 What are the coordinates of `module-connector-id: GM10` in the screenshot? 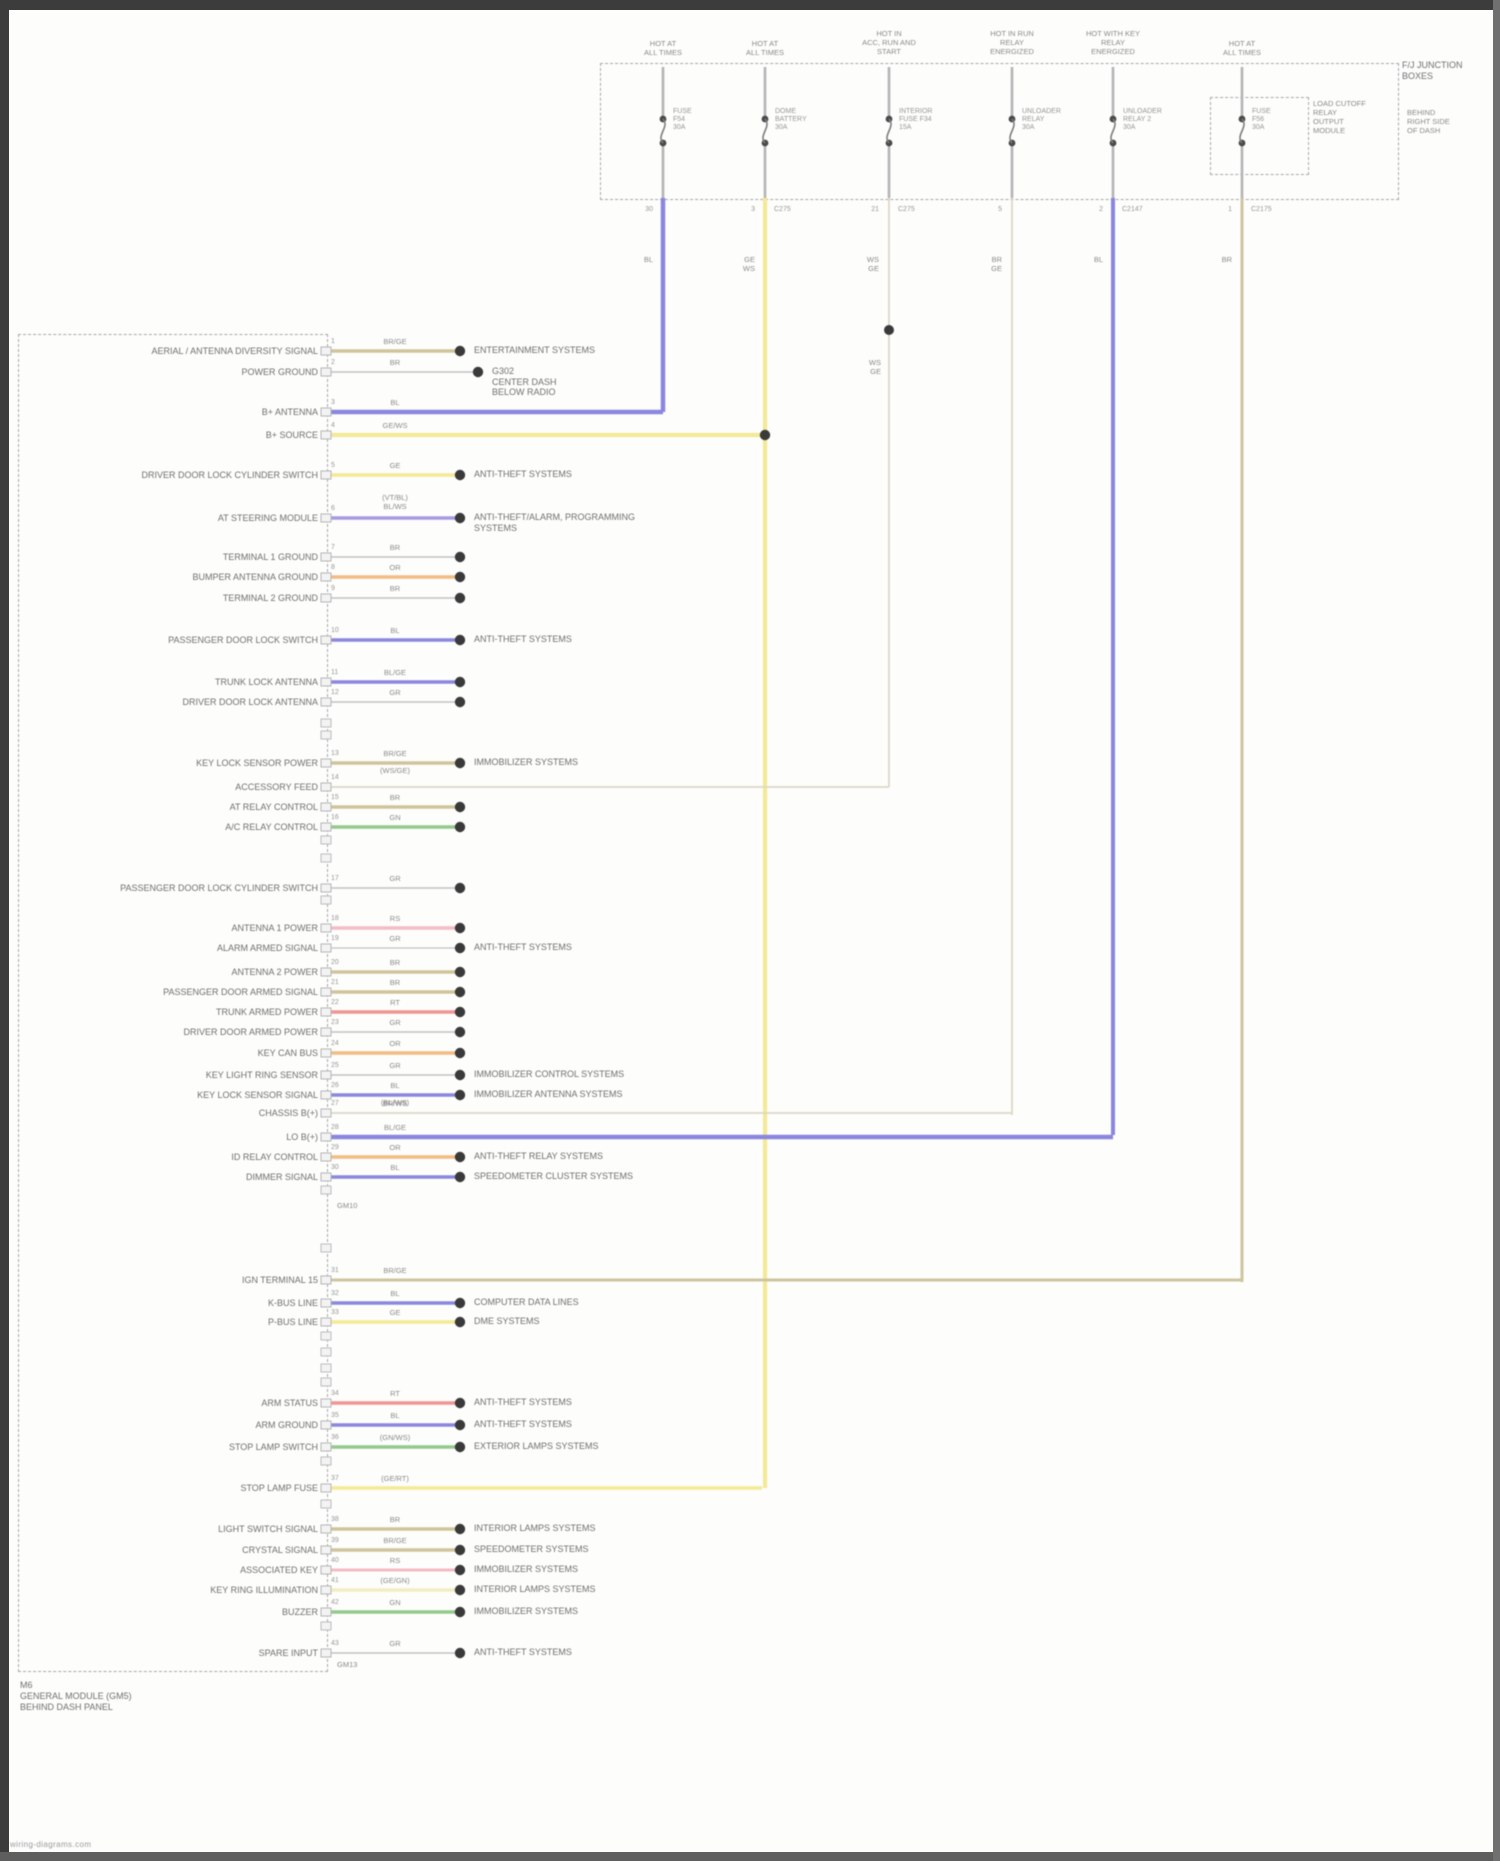 It's located at (347, 1205).